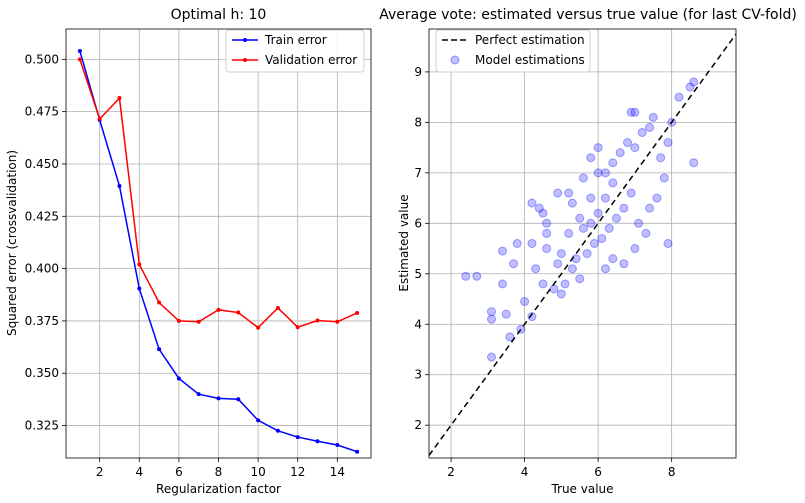 This screenshot has width=805, height=503. Describe the element at coordinates (42, 426) in the screenshot. I see `y-tick-label: 0.325` at that location.